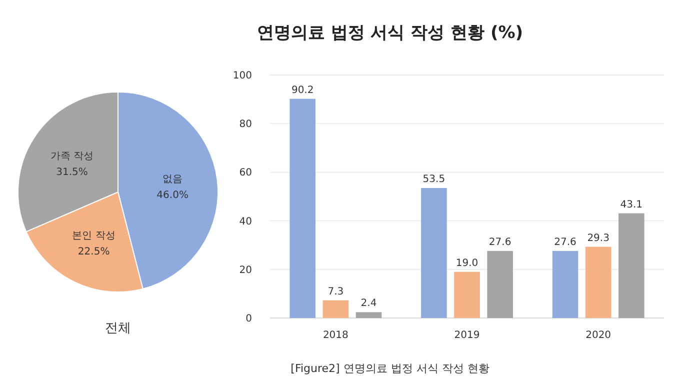 Image resolution: width=680 pixels, height=383 pixels. What do you see at coordinates (302, 90) in the screenshot?
I see `data-label: 90.2` at bounding box center [302, 90].